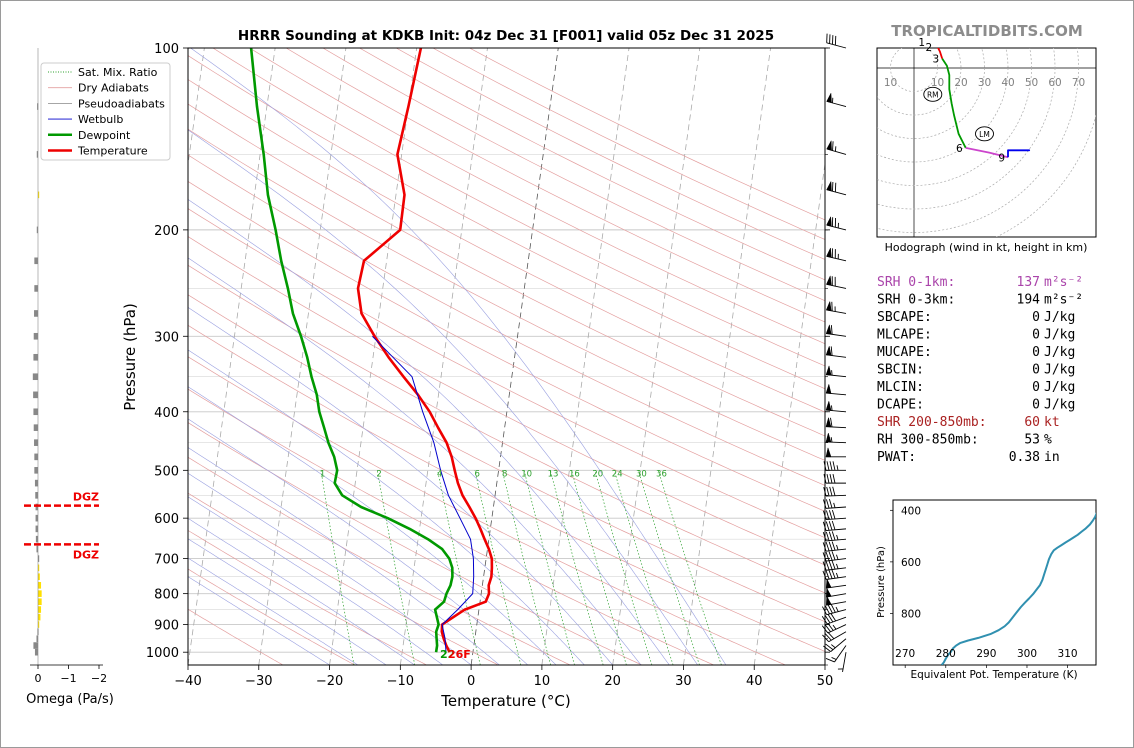 Image resolution: width=1134 pixels, height=748 pixels. What do you see at coordinates (904, 317) in the screenshot?
I see `index-label: SBCAPE:` at bounding box center [904, 317].